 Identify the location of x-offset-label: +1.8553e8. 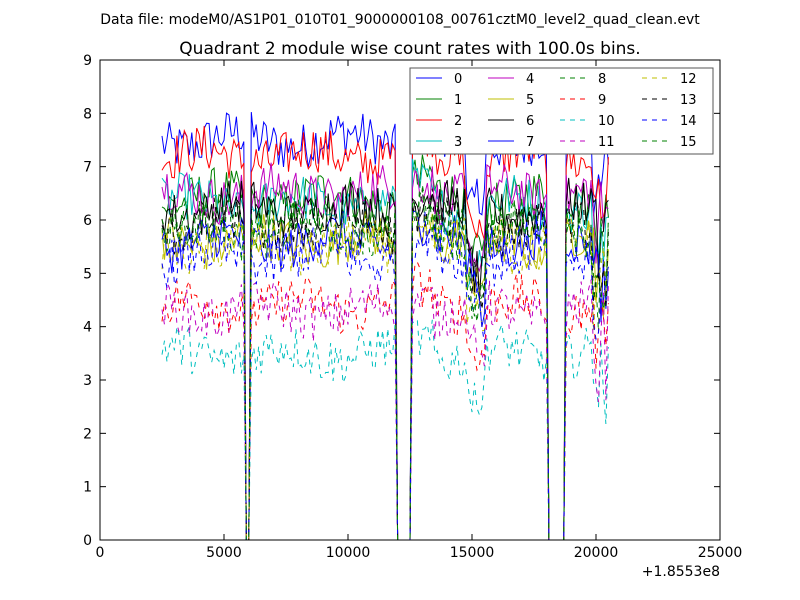
(681, 572).